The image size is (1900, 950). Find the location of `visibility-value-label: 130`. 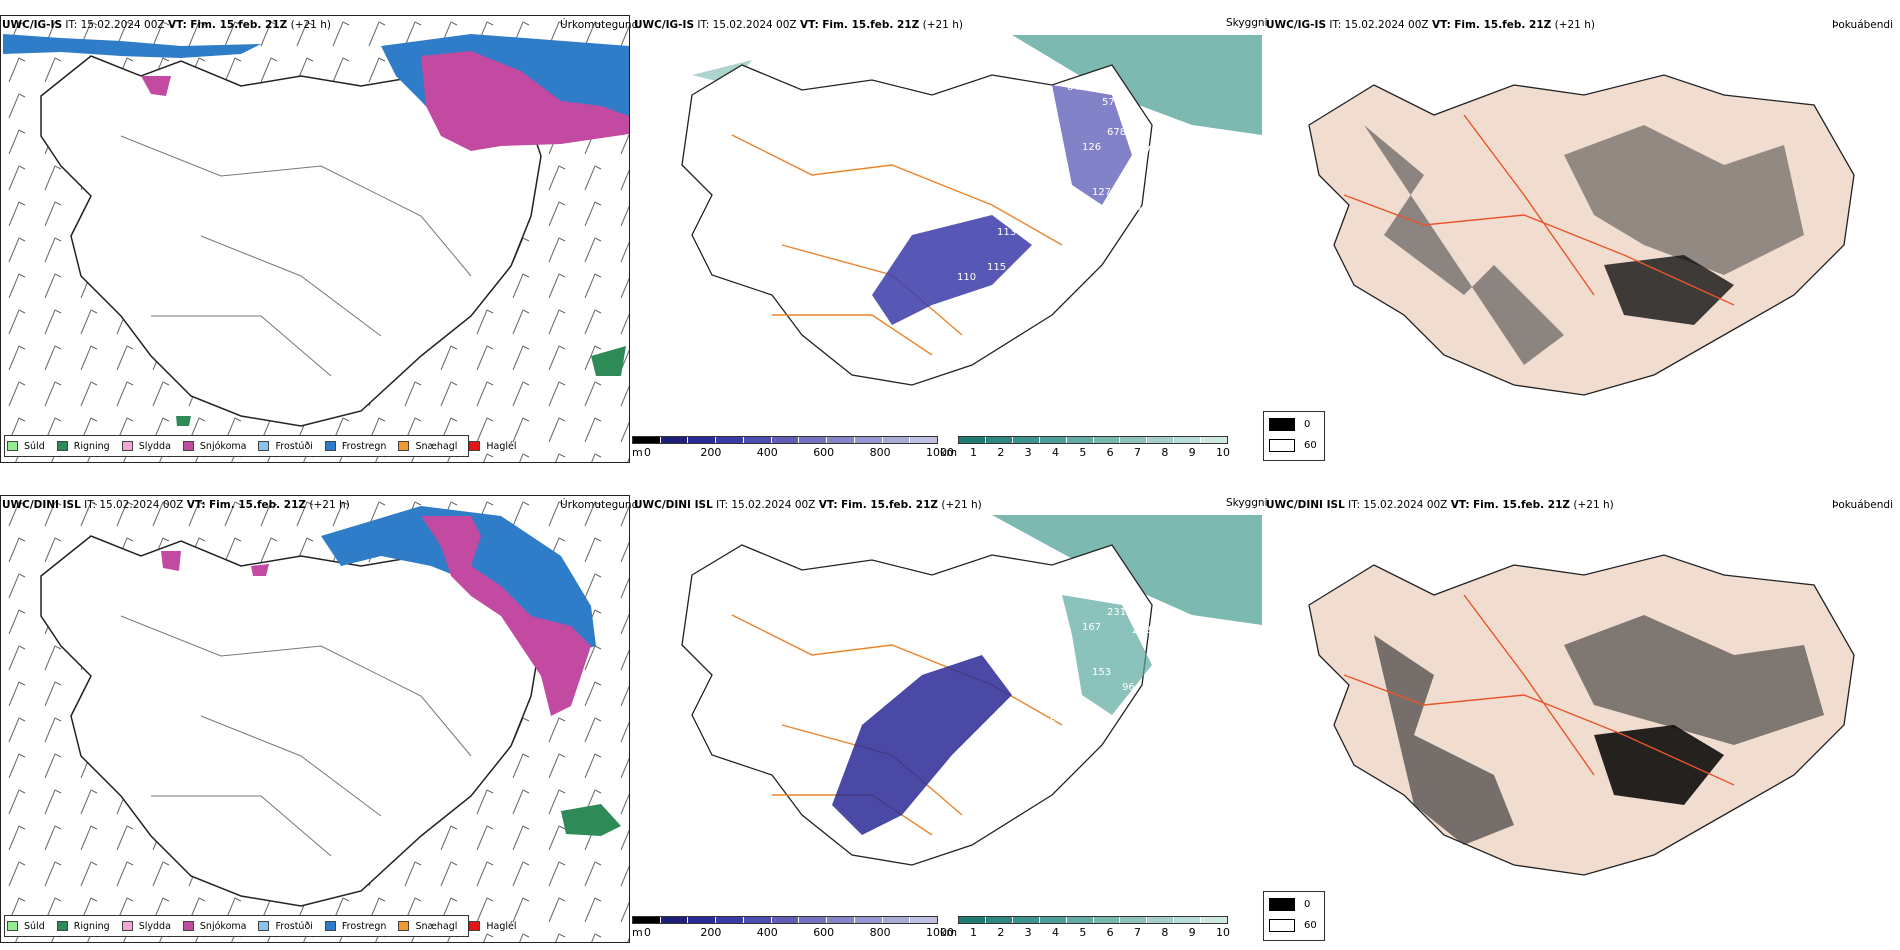

visibility-value-label: 130 is located at coordinates (911, 352).